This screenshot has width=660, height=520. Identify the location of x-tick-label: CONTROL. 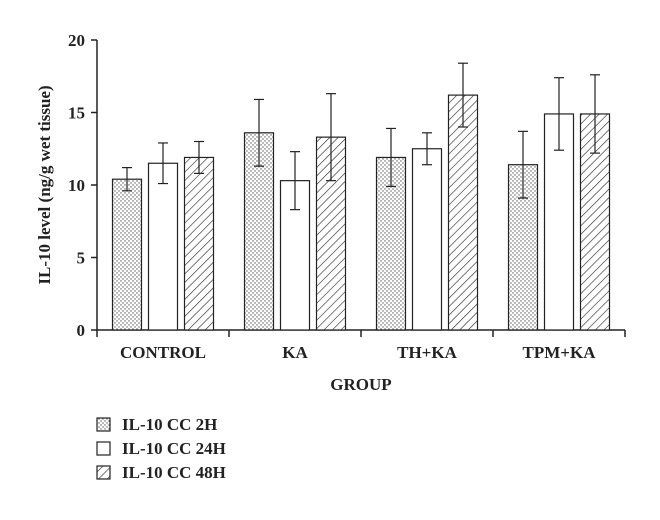
(163, 352).